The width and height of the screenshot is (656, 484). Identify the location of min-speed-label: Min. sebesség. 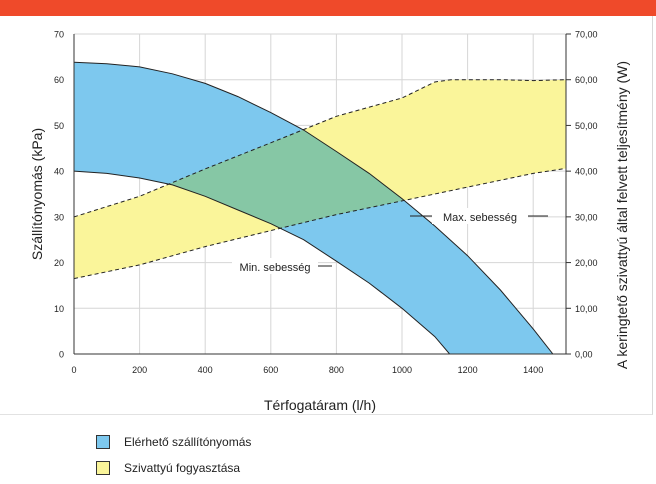
(275, 268).